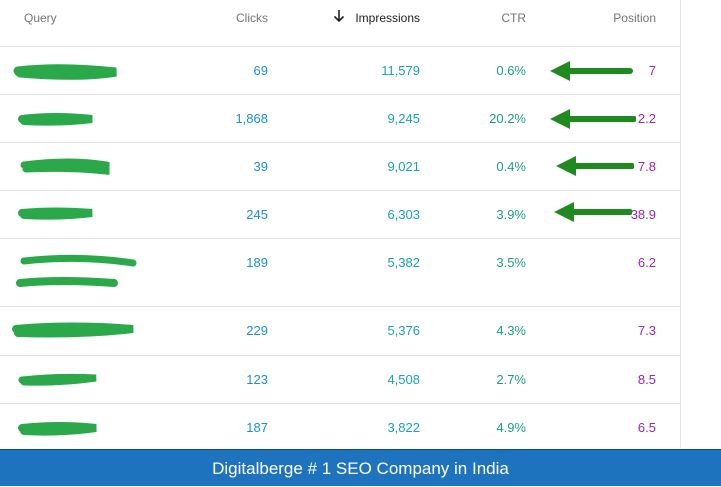  What do you see at coordinates (511, 262) in the screenshot?
I see `cell-ctr: 3.5%` at bounding box center [511, 262].